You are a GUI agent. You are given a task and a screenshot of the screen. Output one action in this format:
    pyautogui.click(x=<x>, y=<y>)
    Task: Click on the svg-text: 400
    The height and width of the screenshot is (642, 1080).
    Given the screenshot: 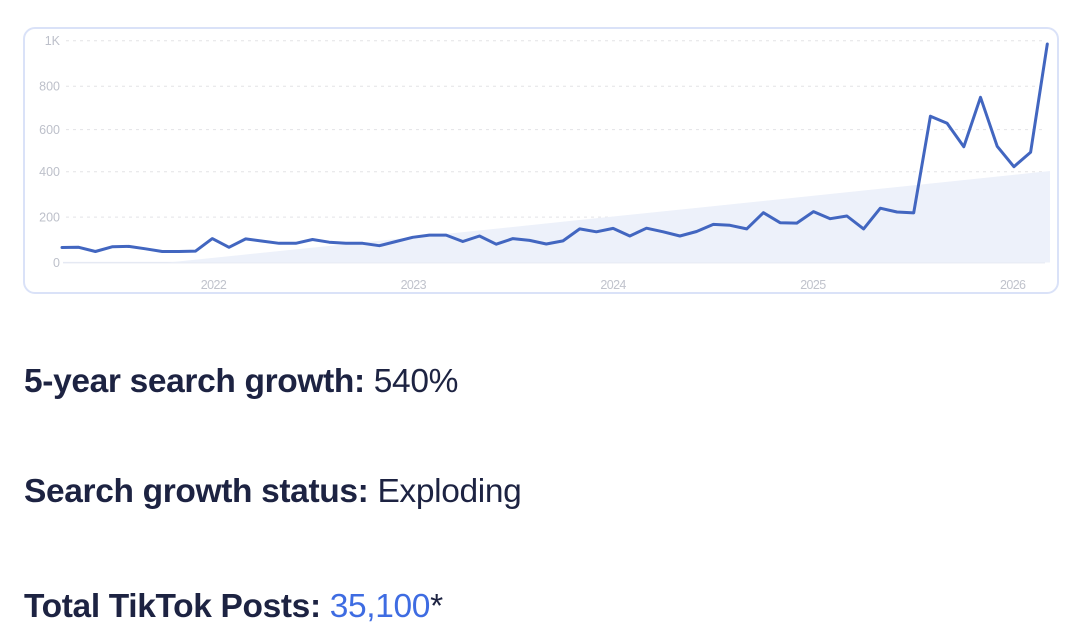 What is the action you would take?
    pyautogui.click(x=49, y=172)
    